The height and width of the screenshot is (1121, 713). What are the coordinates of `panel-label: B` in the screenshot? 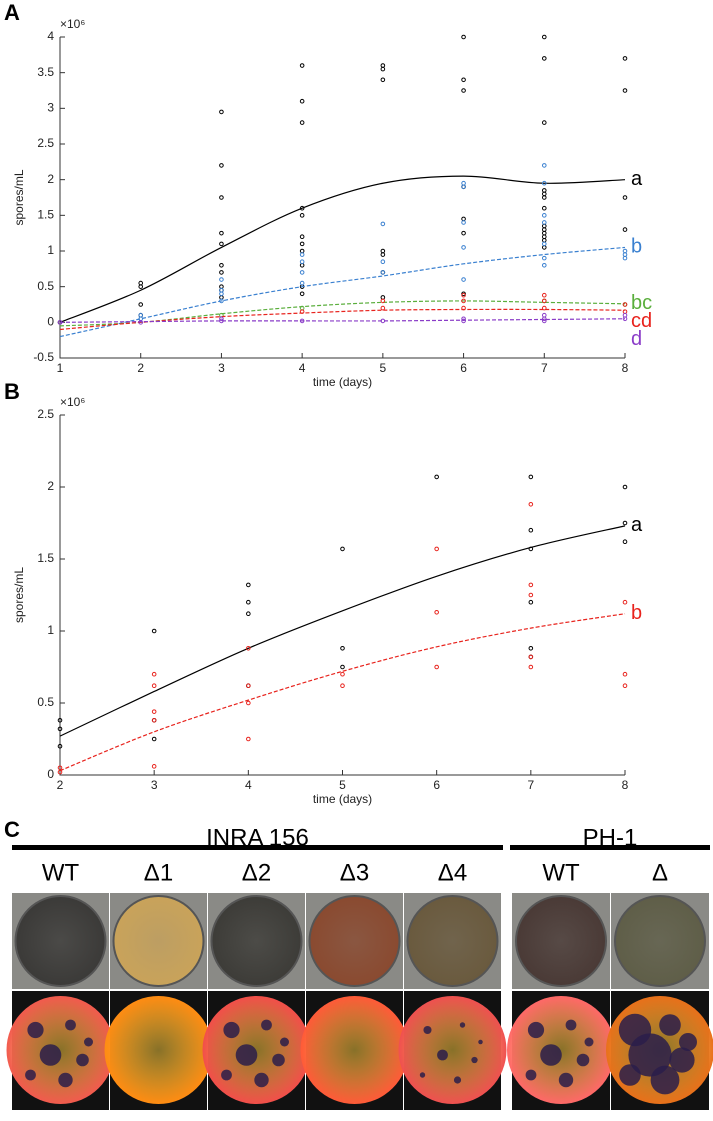 It's located at (12, 391).